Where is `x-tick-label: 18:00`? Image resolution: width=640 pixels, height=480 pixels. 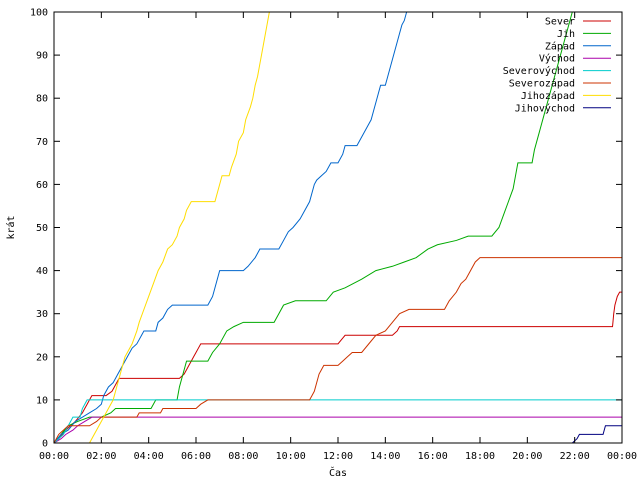 x-tick-label: 18:00 is located at coordinates (480, 456).